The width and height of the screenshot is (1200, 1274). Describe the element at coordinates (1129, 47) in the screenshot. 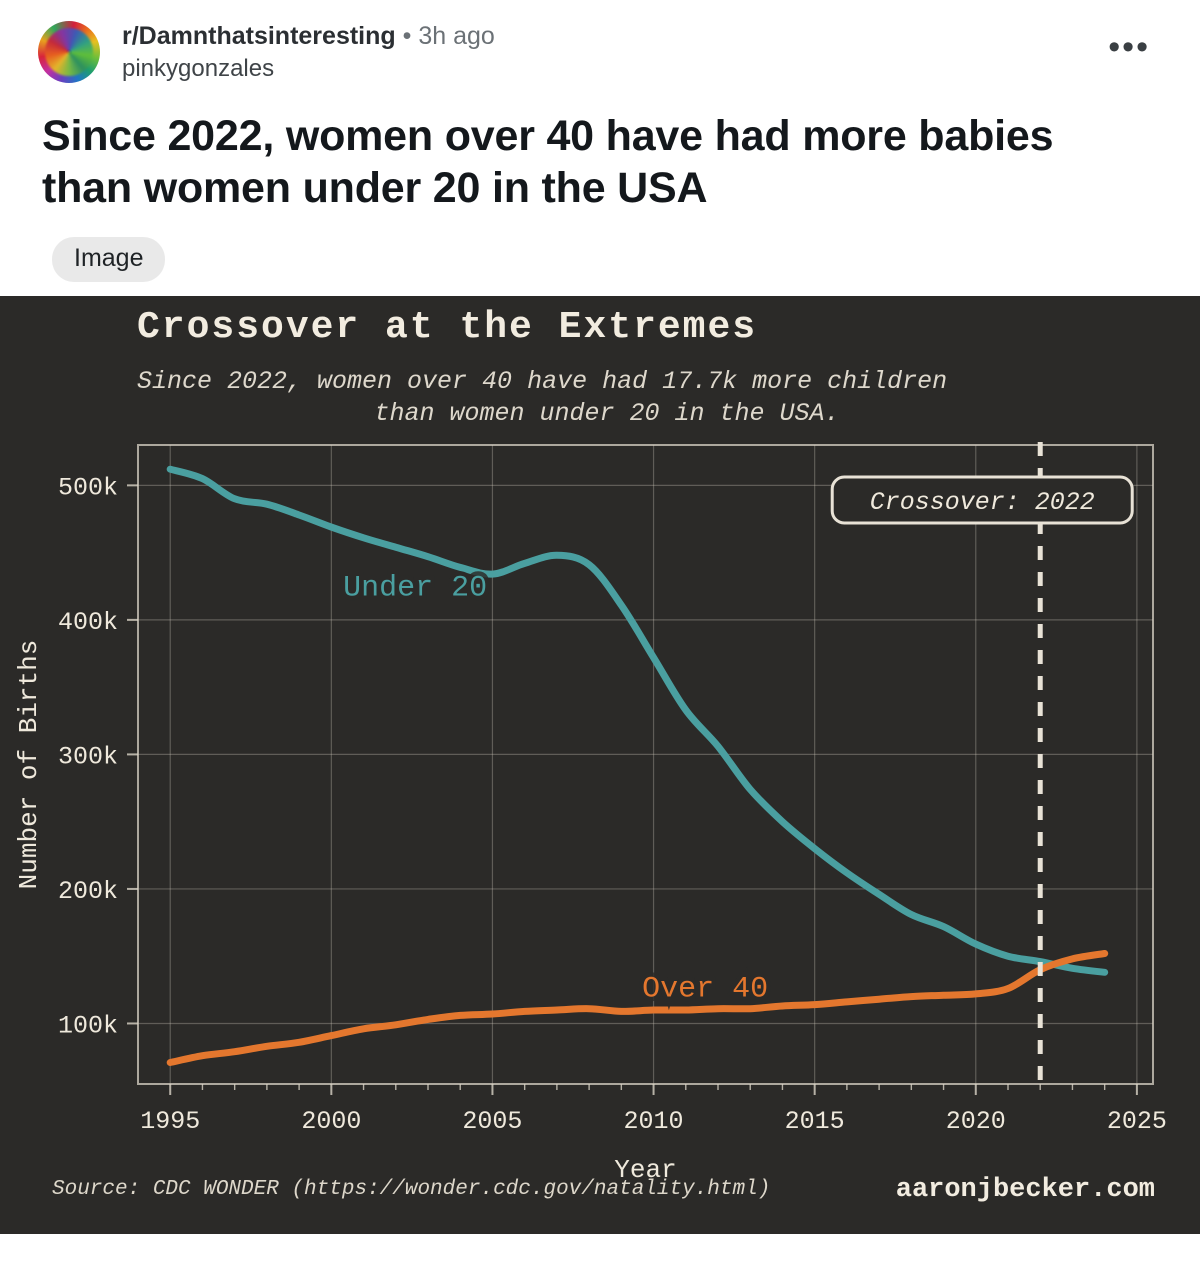

I see `more-options-icon: •••` at that location.